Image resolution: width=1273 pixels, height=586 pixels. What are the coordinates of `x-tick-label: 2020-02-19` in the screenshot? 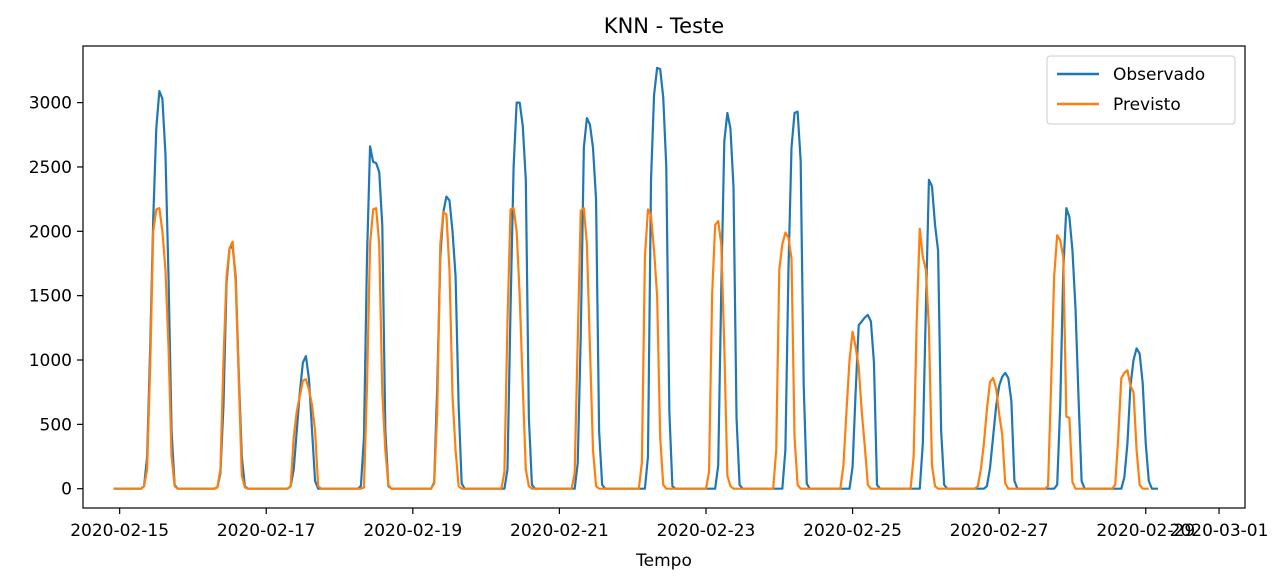 It's located at (412, 531).